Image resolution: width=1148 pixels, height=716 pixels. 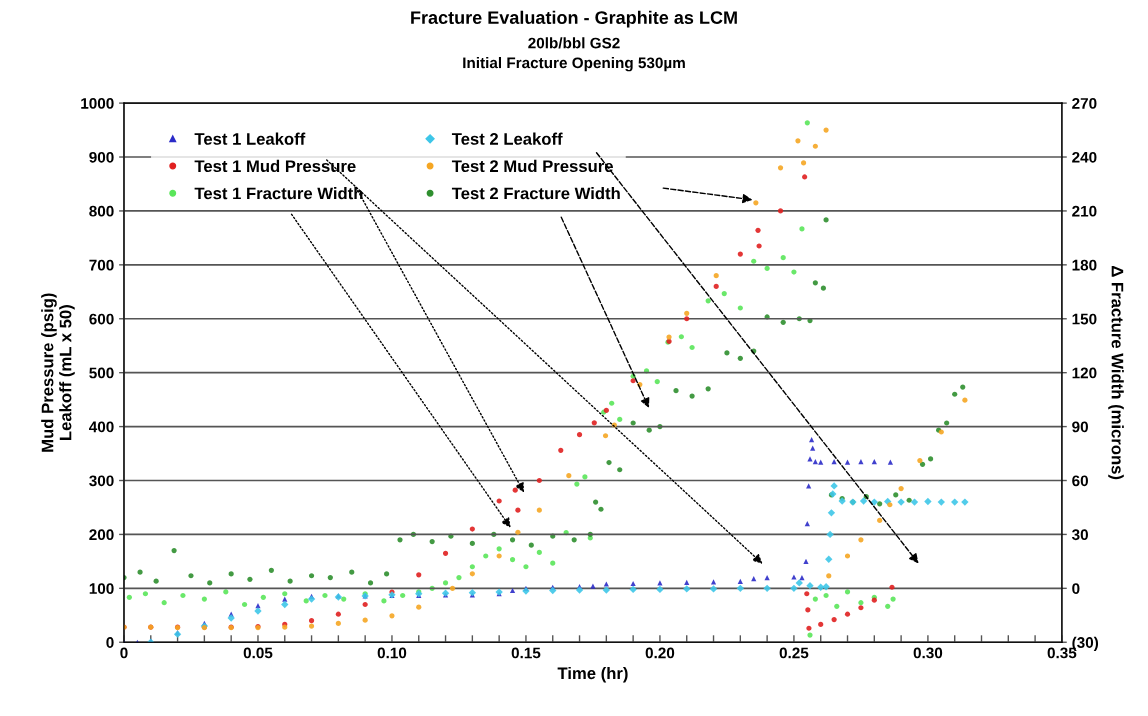 What do you see at coordinates (101, 481) in the screenshot?
I see `y-tick-label: 300` at bounding box center [101, 481].